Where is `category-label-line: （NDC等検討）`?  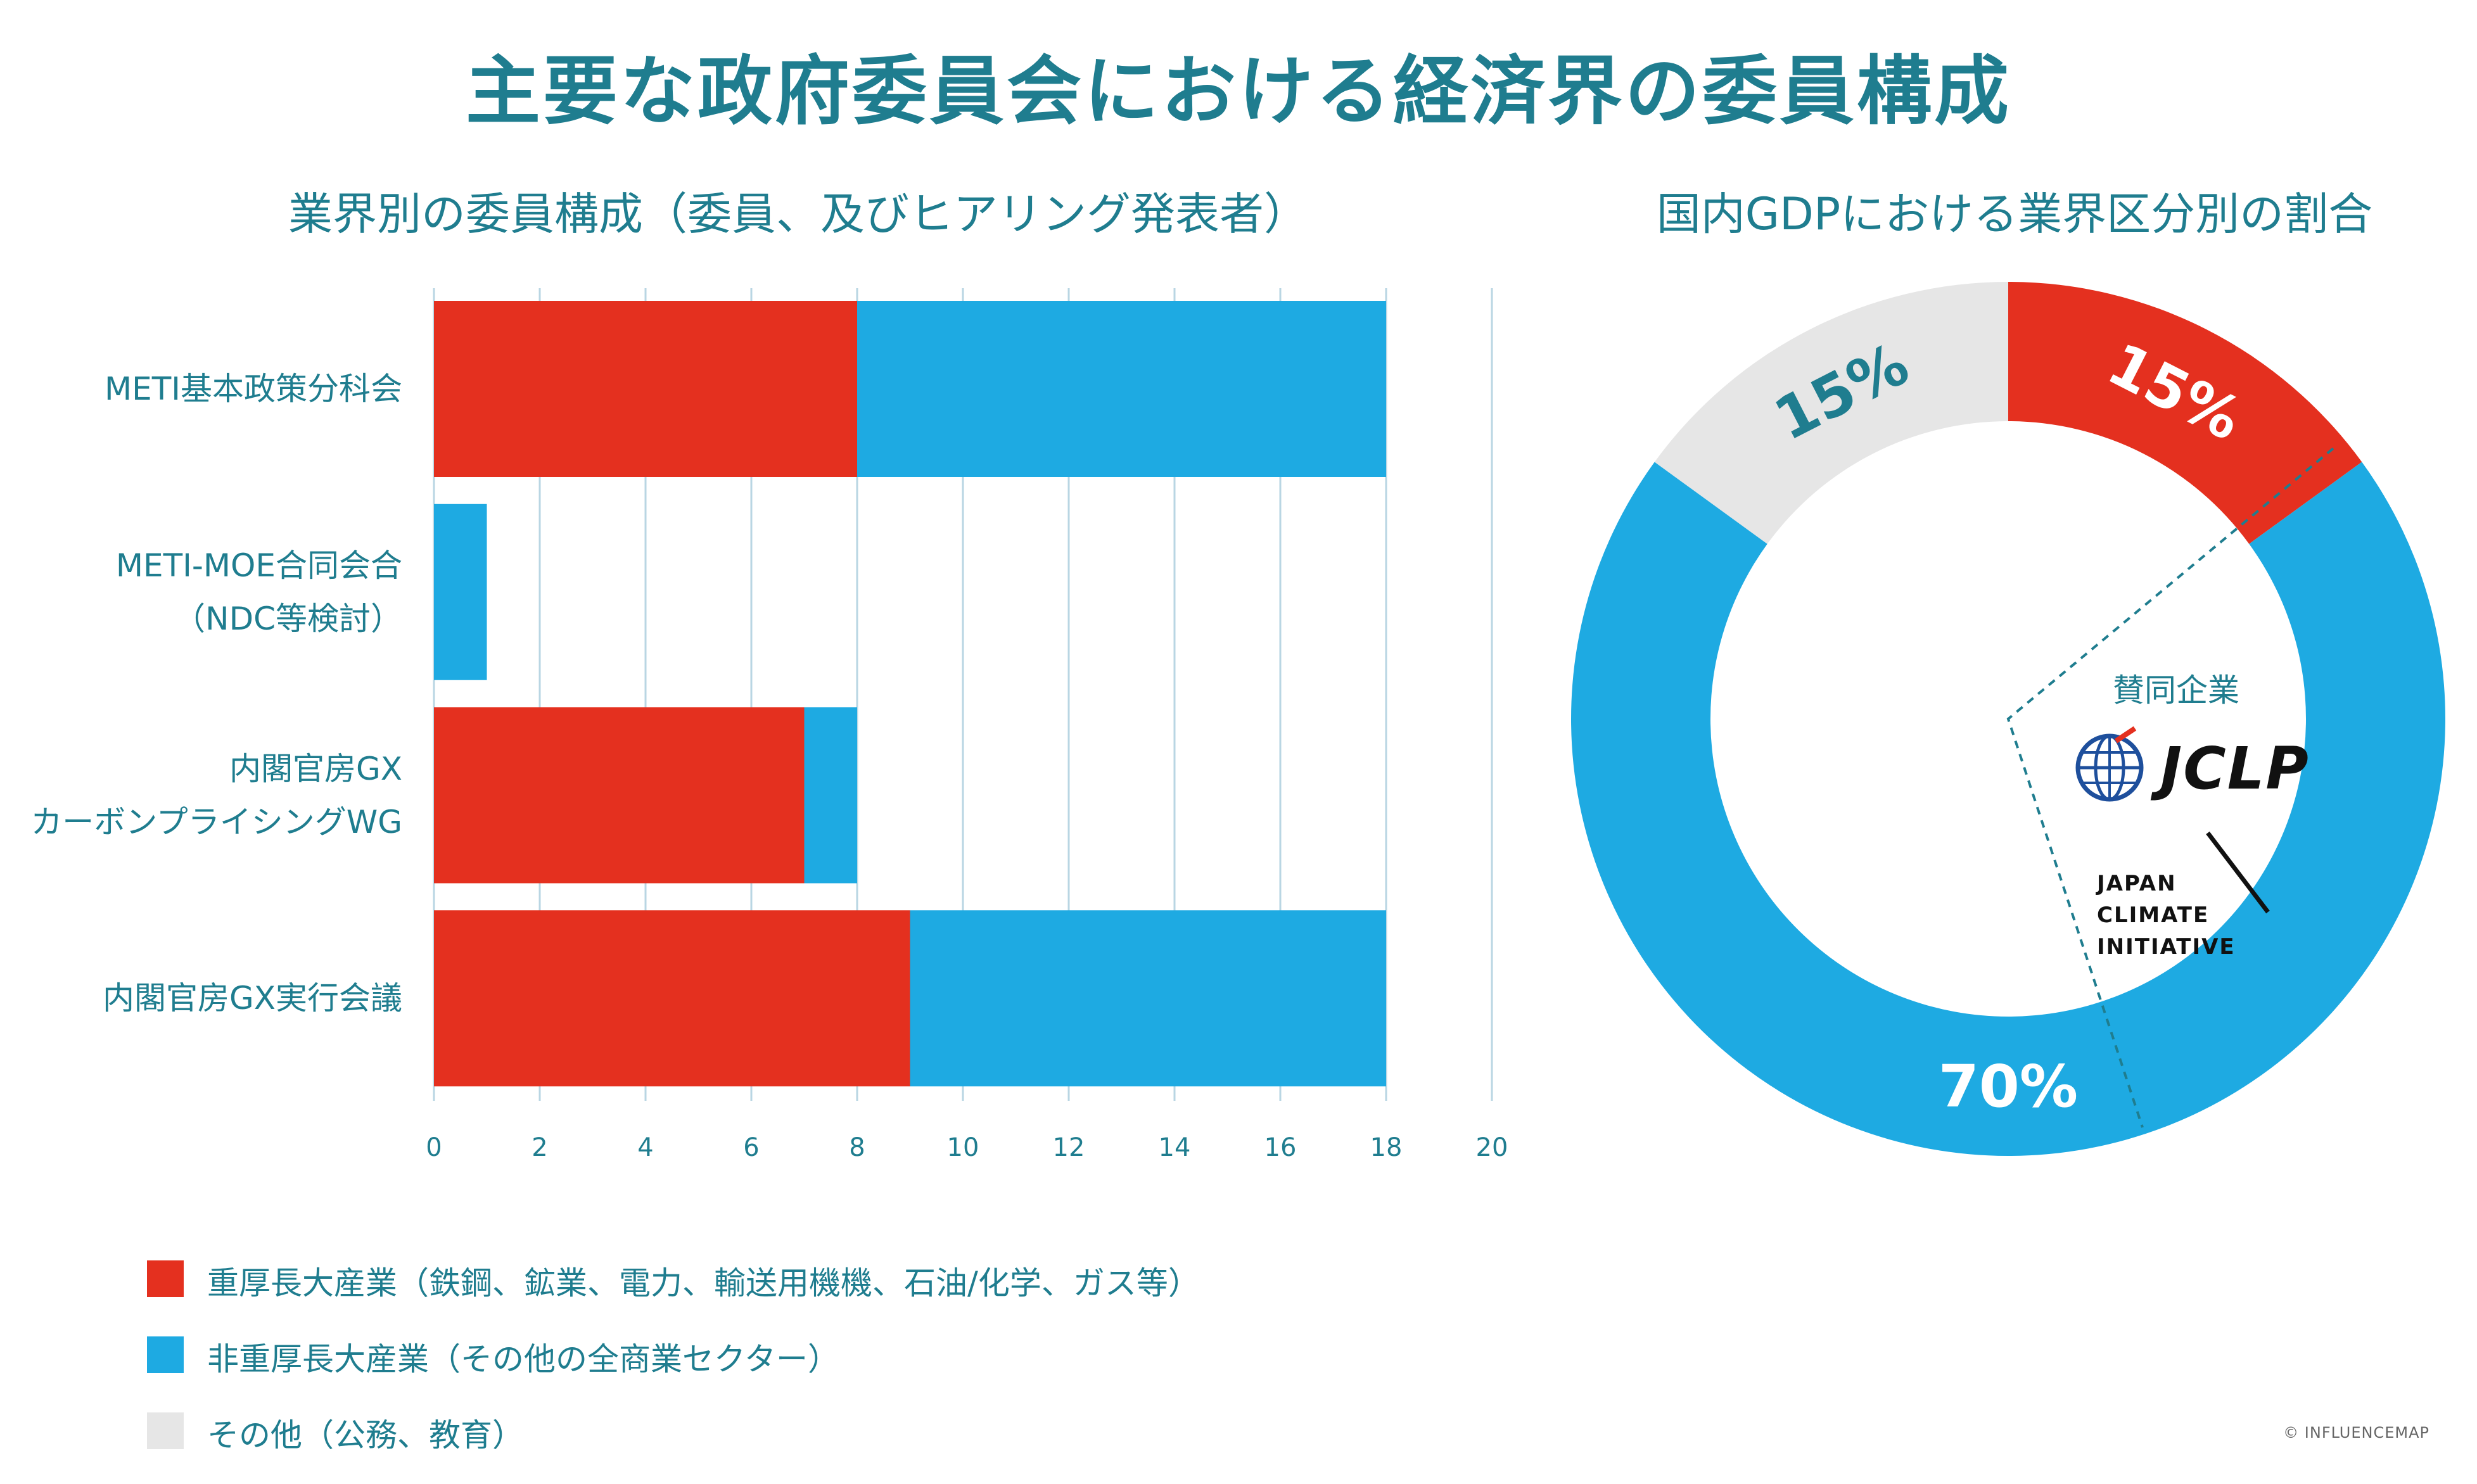 category-label-line: （NDC等検討） is located at coordinates (288, 618).